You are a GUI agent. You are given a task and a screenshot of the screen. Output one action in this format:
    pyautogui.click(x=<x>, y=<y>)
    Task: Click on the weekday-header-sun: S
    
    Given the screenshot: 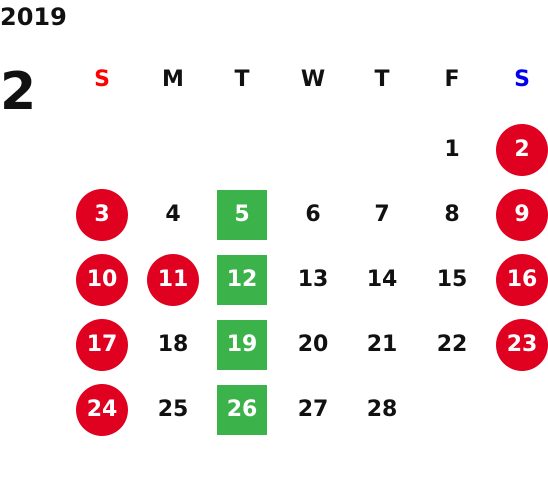 What is the action you would take?
    pyautogui.click(x=102, y=79)
    